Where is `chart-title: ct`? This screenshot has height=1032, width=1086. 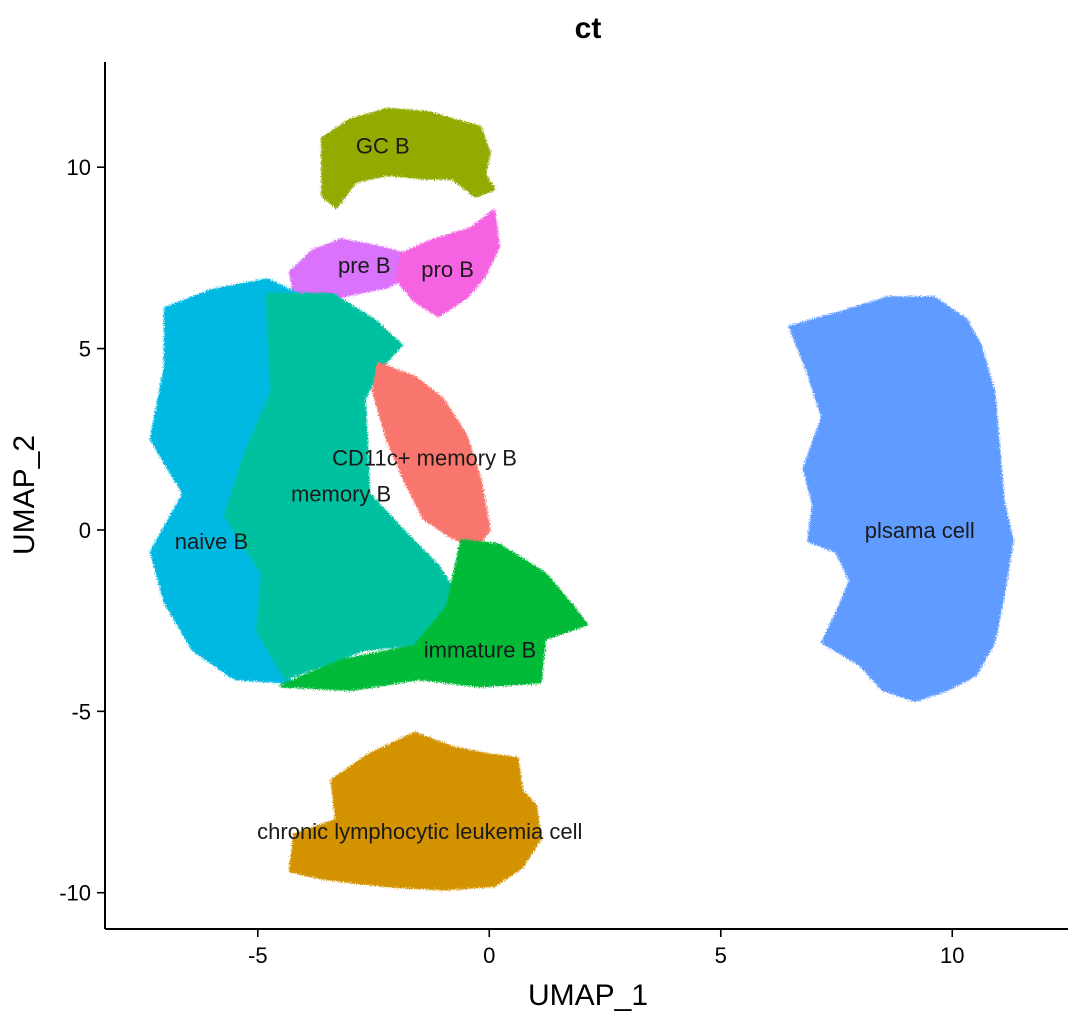 chart-title: ct is located at coordinates (588, 28).